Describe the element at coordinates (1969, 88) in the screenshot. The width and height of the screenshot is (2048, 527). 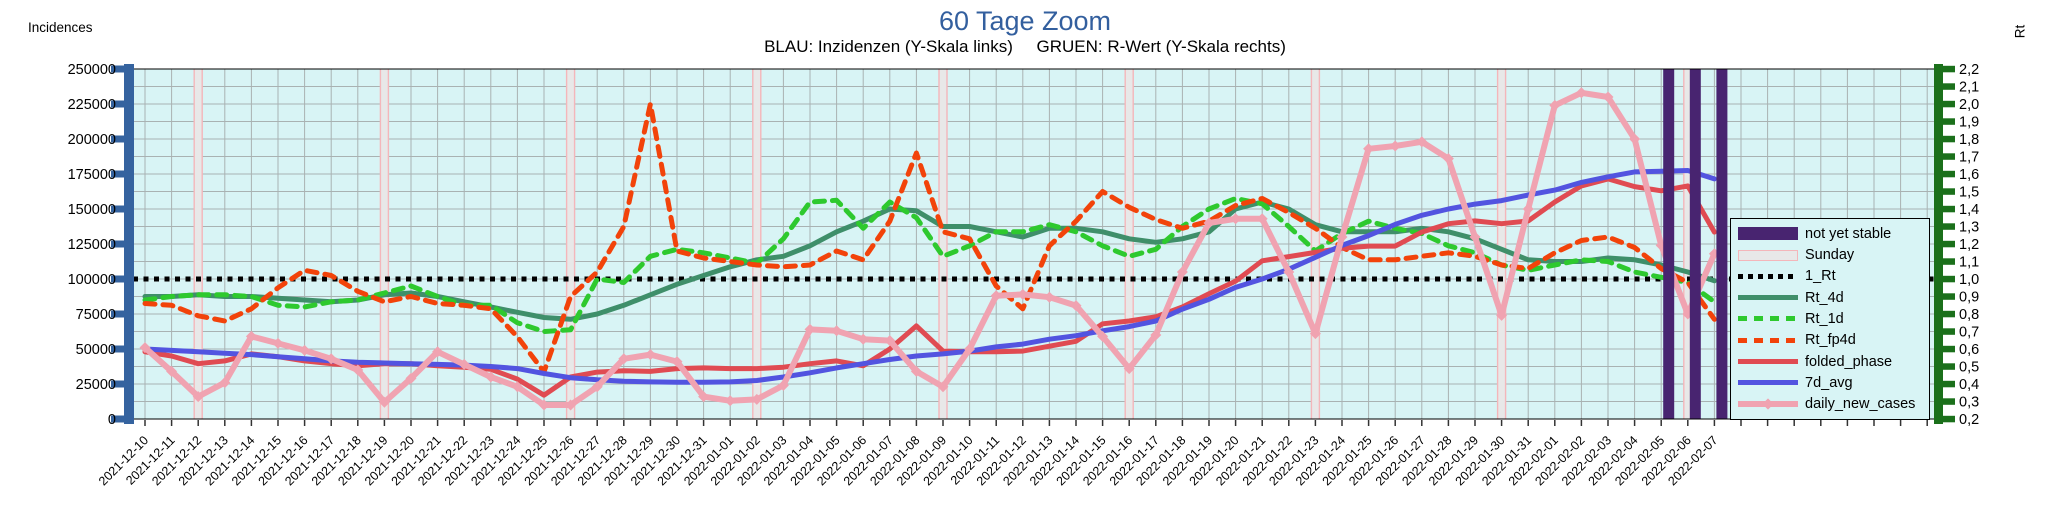
I see `right-axis-tick-label: 2,1` at that location.